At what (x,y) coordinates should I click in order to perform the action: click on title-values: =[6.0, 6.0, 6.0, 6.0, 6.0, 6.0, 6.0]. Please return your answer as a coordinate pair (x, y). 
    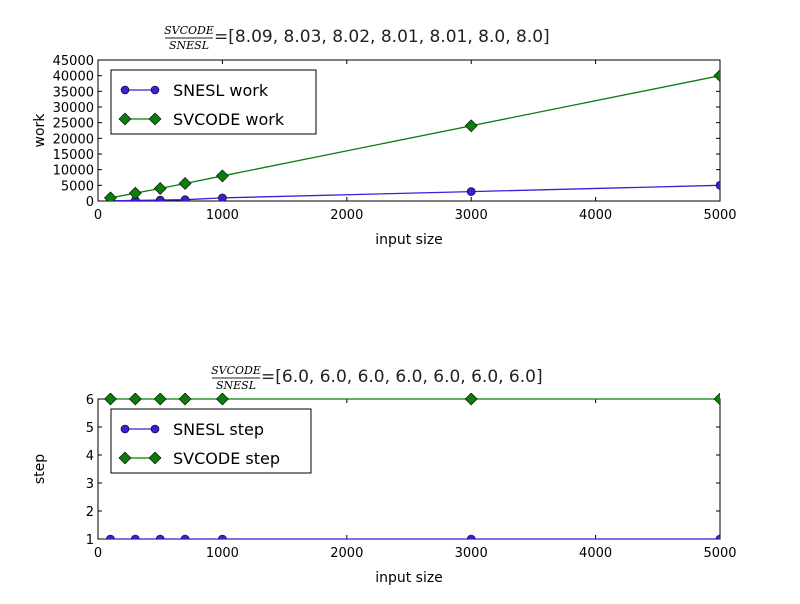
    Looking at the image, I should click on (402, 377).